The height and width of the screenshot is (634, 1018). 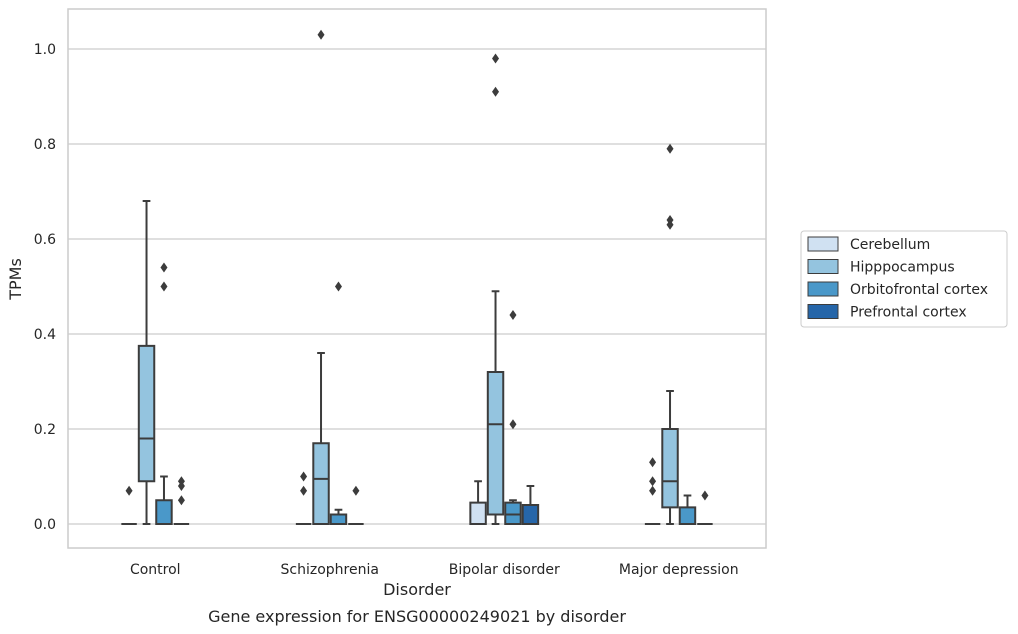 I want to click on y-tick-label: 1.0, so click(x=45, y=50).